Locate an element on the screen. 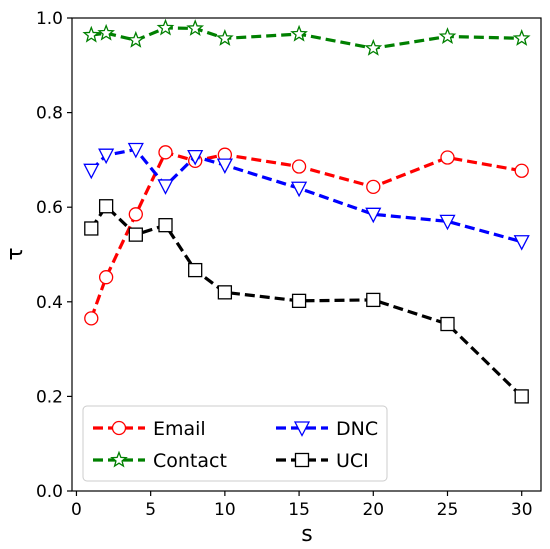 This screenshot has width=550, height=549. legend-label-email: Email is located at coordinates (179, 429).